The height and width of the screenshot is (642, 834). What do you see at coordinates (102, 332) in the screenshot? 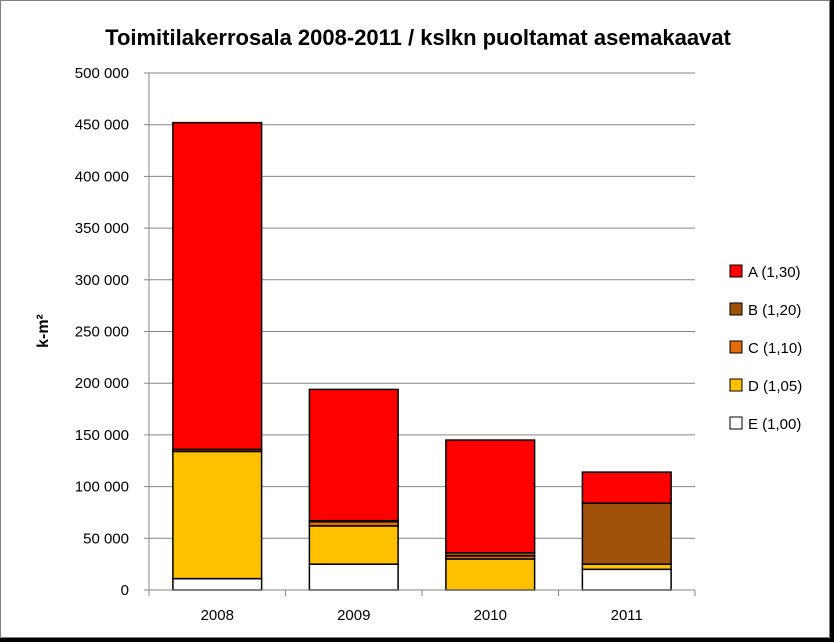
I see `y-tick-label: 250 000` at bounding box center [102, 332].